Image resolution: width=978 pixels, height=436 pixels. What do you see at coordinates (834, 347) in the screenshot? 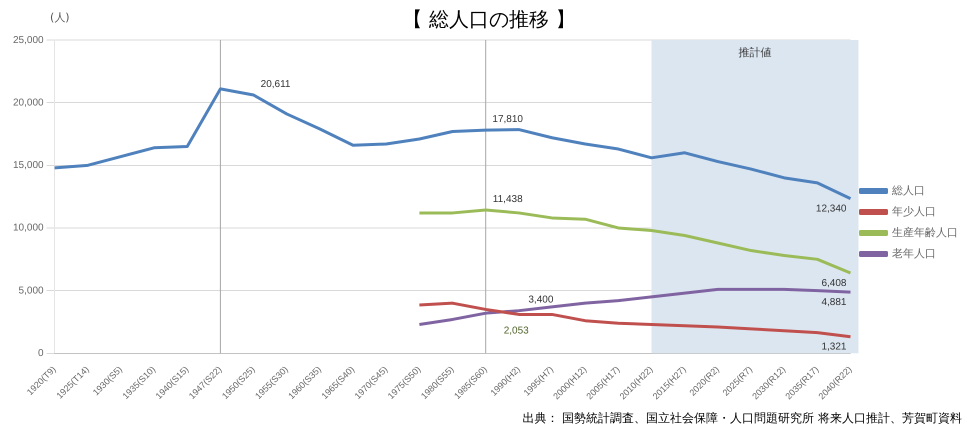
I see `data-label: 1,321` at bounding box center [834, 347].